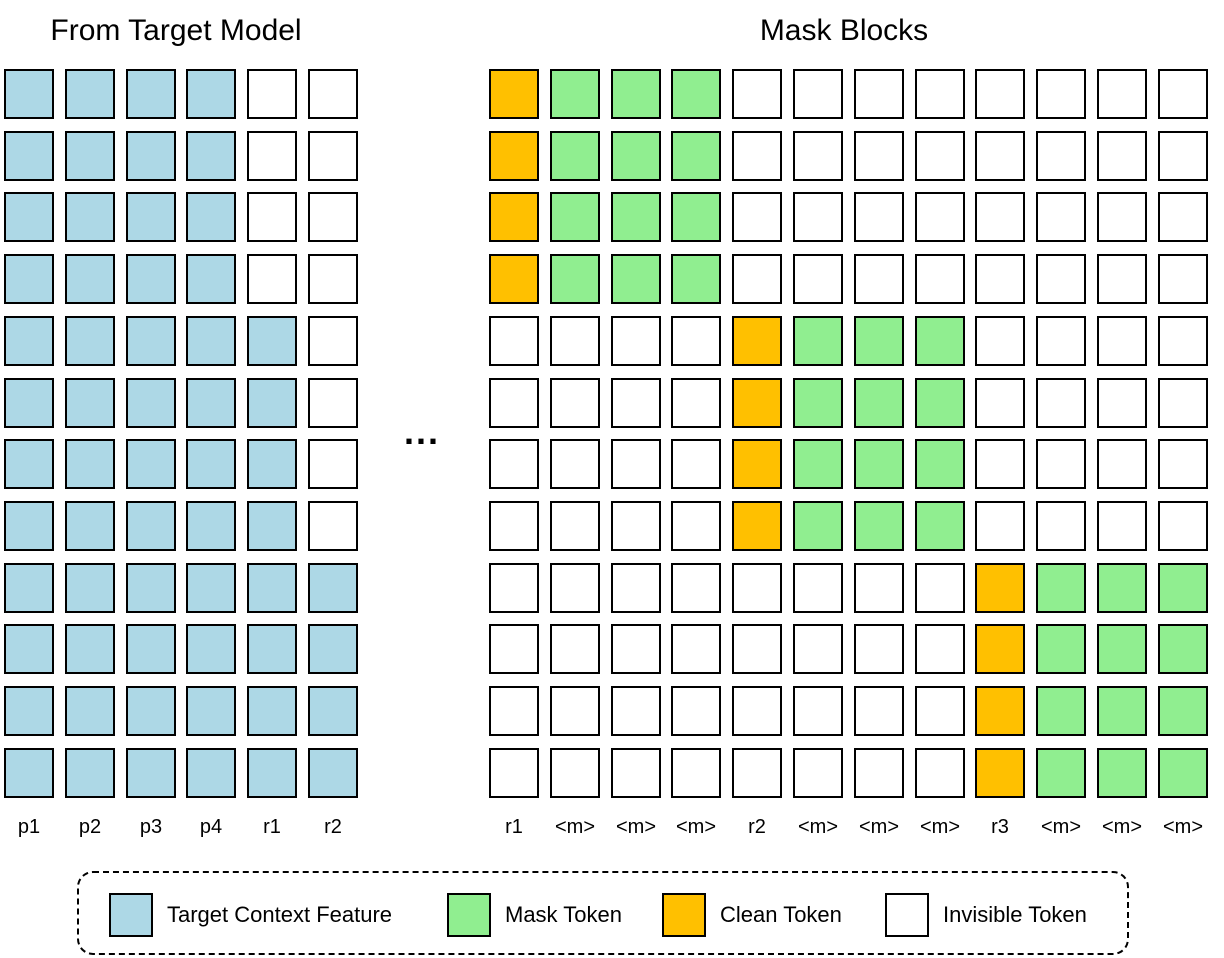 Image resolution: width=1224 pixels, height=958 pixels. Describe the element at coordinates (907, 915) in the screenshot. I see `legend-swatch-inv` at that location.